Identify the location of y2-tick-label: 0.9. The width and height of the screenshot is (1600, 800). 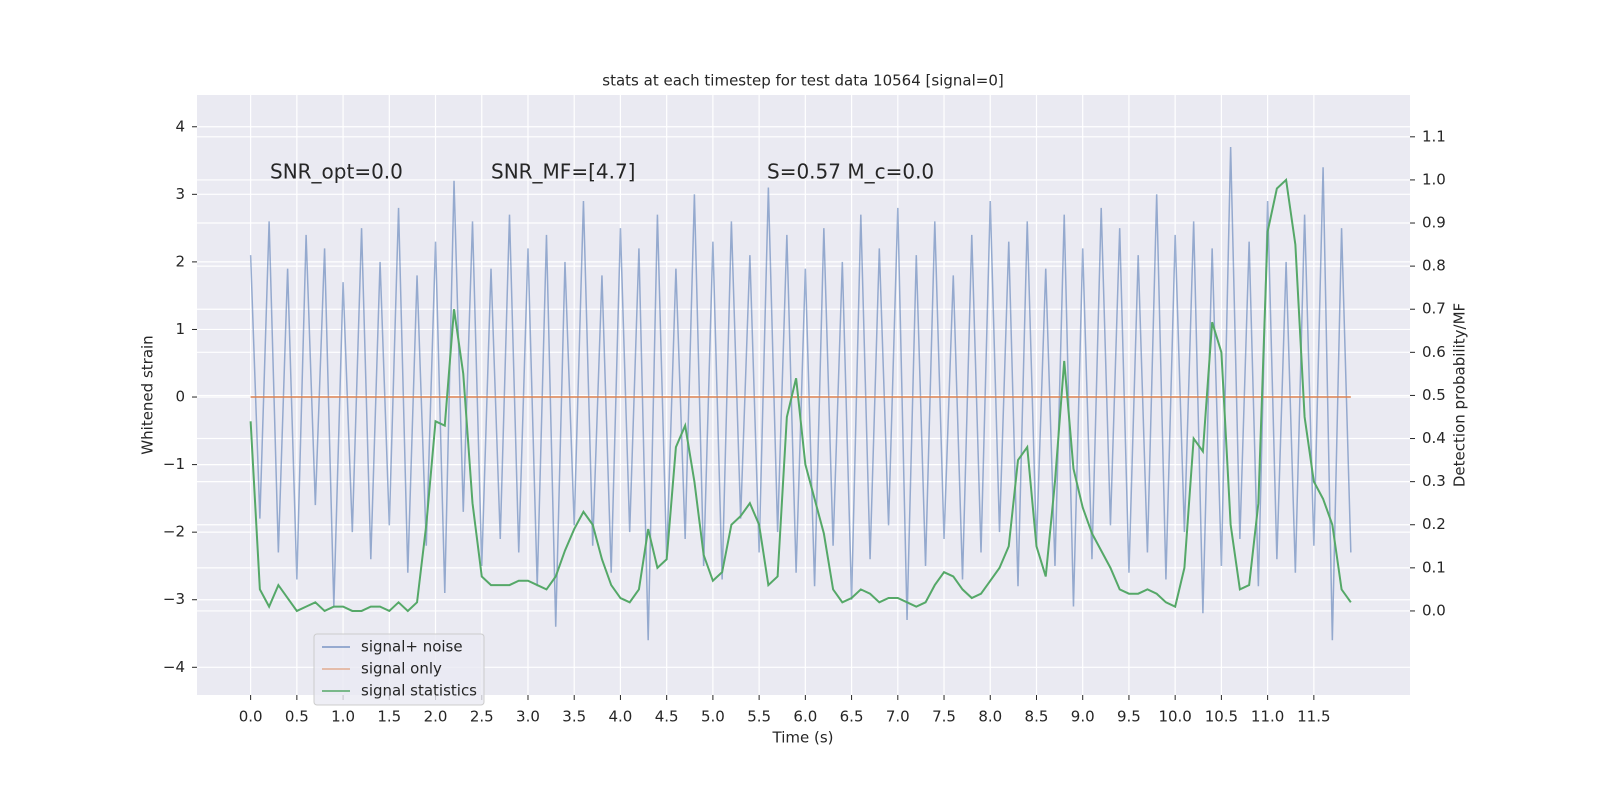
(1434, 223).